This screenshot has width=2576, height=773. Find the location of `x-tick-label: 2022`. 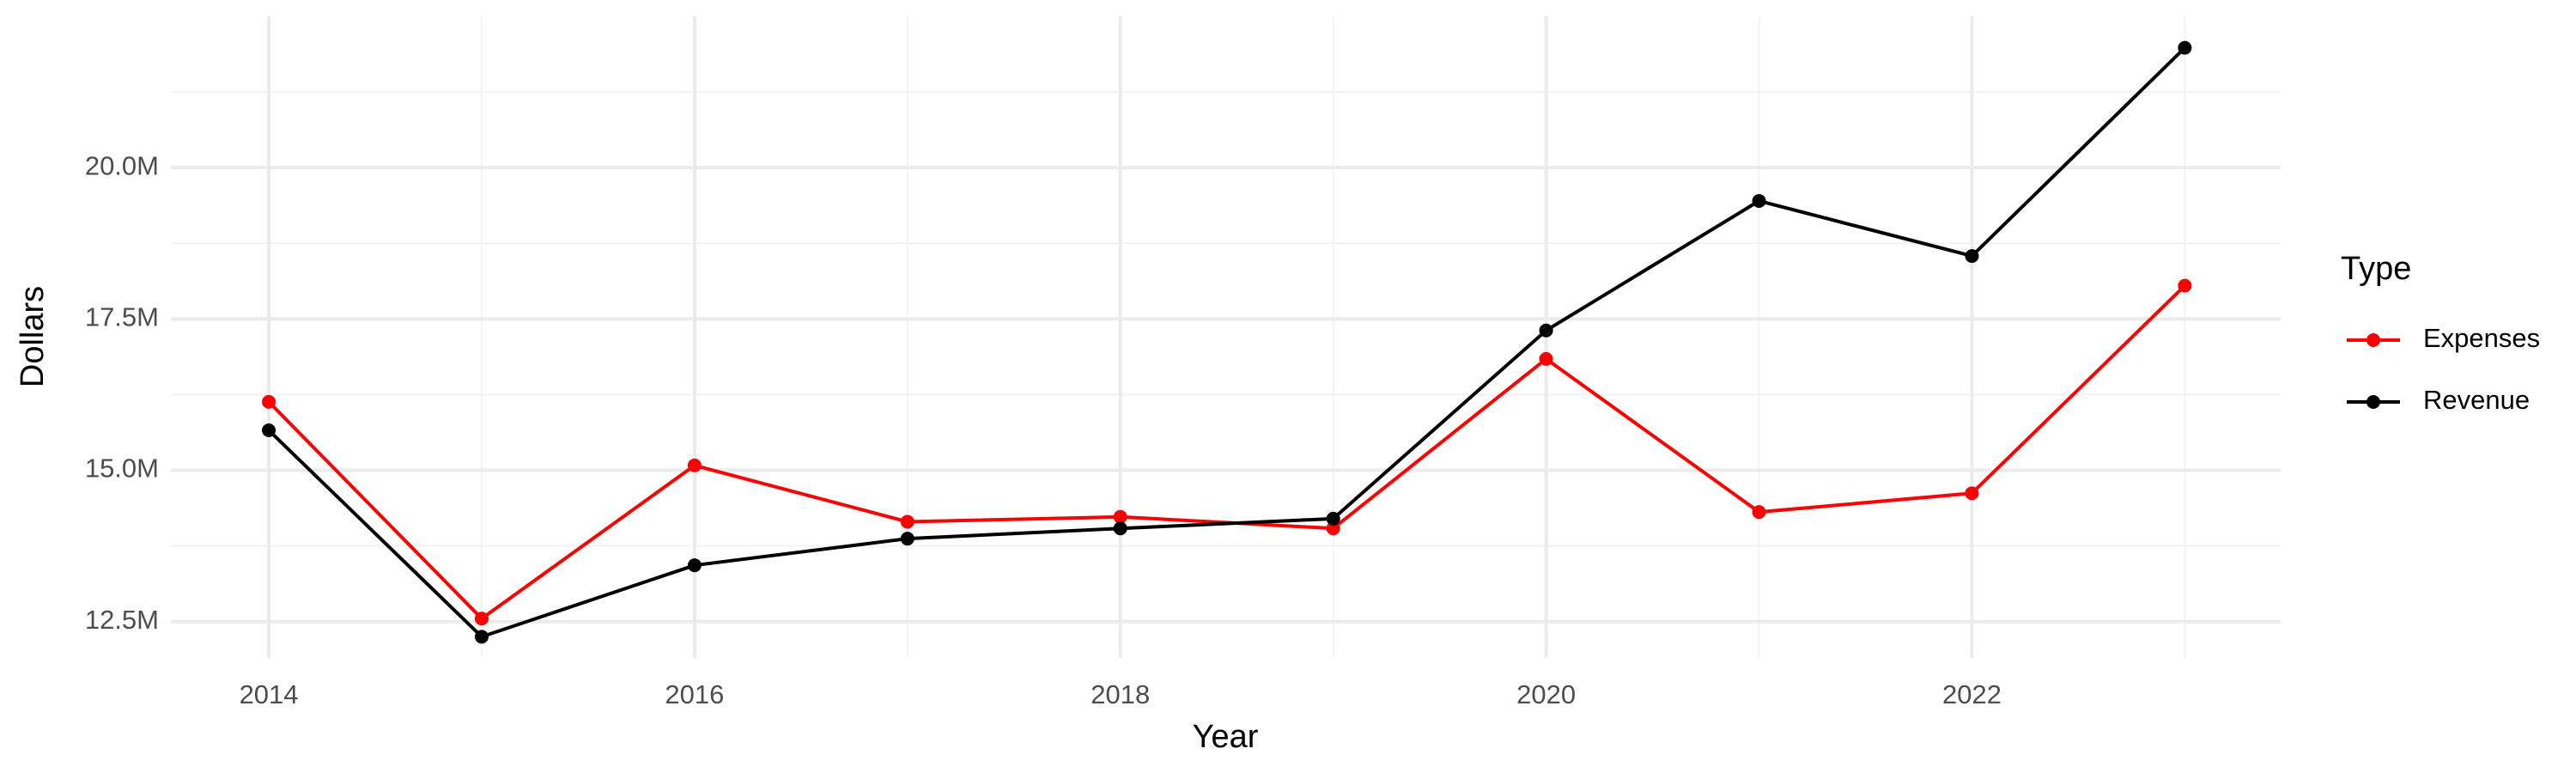

x-tick-label: 2022 is located at coordinates (1972, 694).